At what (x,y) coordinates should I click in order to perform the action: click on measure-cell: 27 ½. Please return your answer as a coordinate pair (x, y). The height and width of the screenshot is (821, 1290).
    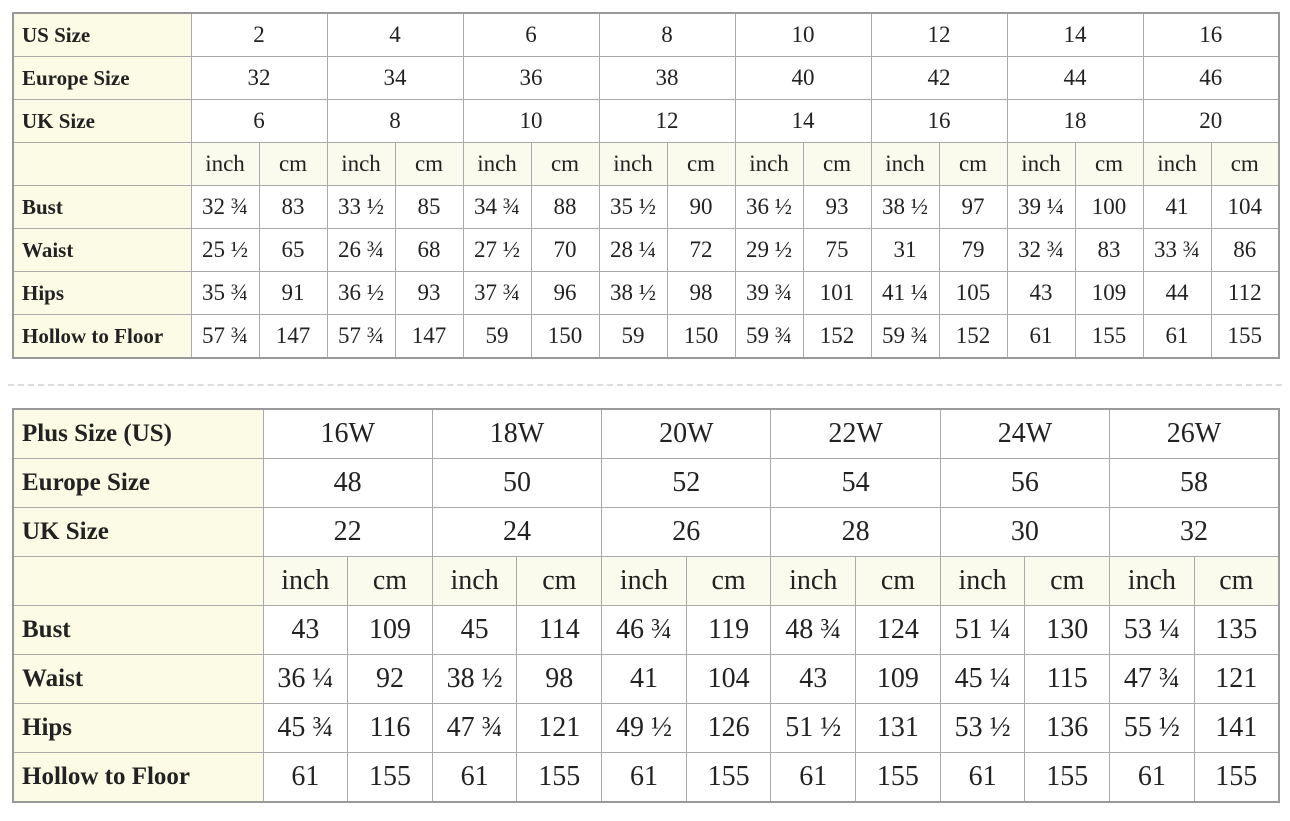
    Looking at the image, I should click on (497, 250).